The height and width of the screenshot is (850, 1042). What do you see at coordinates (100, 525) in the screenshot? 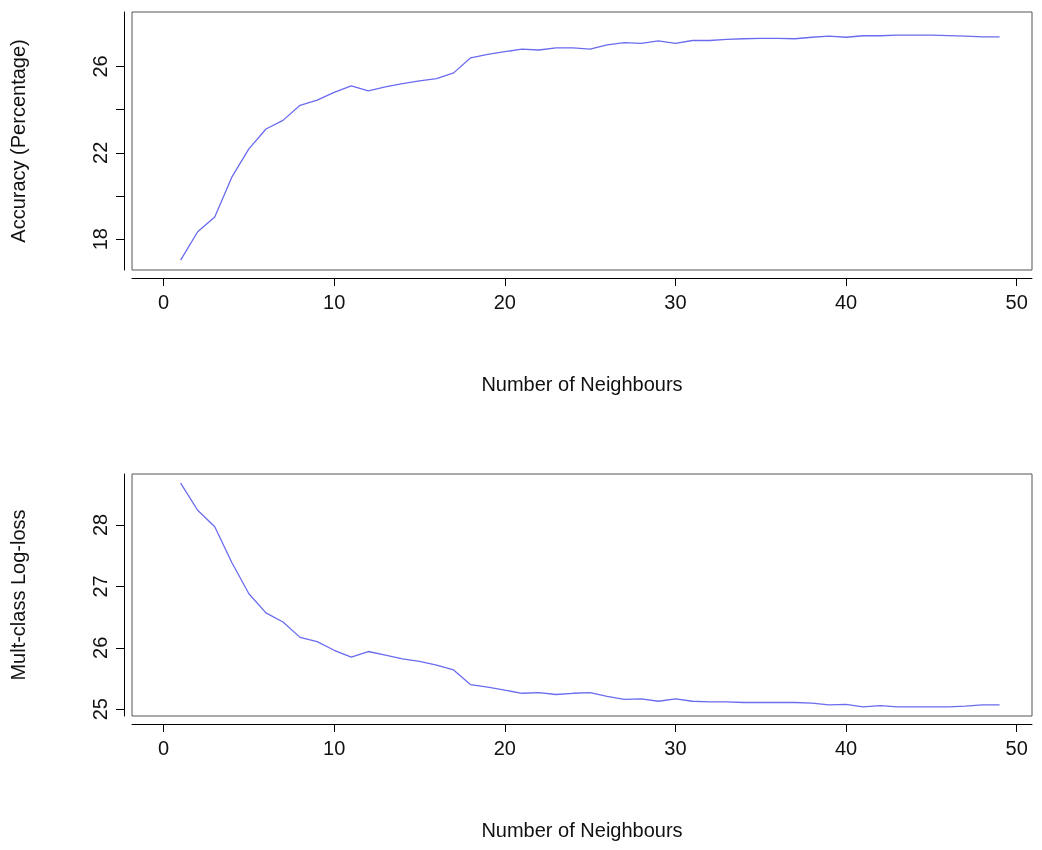
I see `y-tick-label: 28` at bounding box center [100, 525].